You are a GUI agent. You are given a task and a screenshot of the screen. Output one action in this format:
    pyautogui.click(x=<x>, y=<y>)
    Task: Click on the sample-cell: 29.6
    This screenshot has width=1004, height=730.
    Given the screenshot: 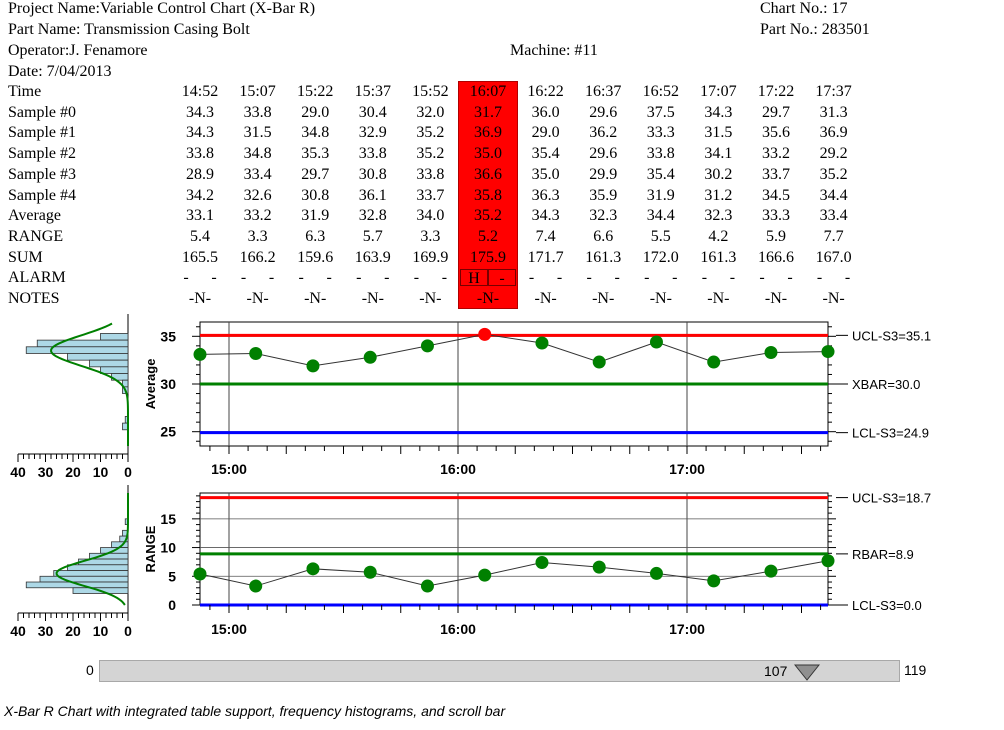 What is the action you would take?
    pyautogui.click(x=603, y=112)
    